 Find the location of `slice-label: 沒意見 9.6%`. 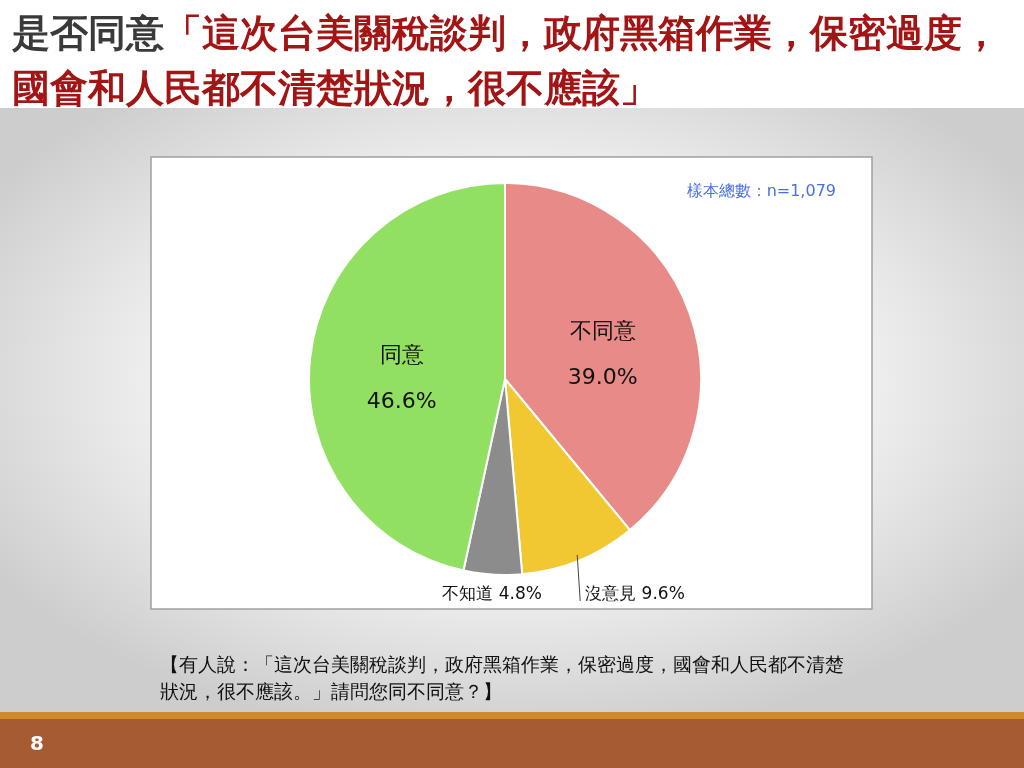

slice-label: 沒意見 9.6% is located at coordinates (635, 593).